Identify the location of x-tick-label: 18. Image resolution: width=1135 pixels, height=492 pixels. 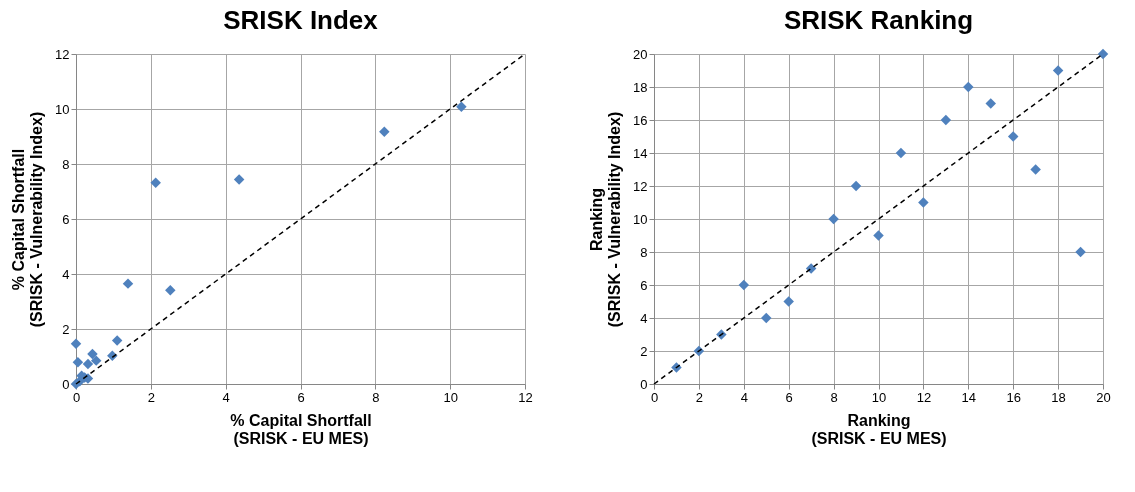
(1058, 397).